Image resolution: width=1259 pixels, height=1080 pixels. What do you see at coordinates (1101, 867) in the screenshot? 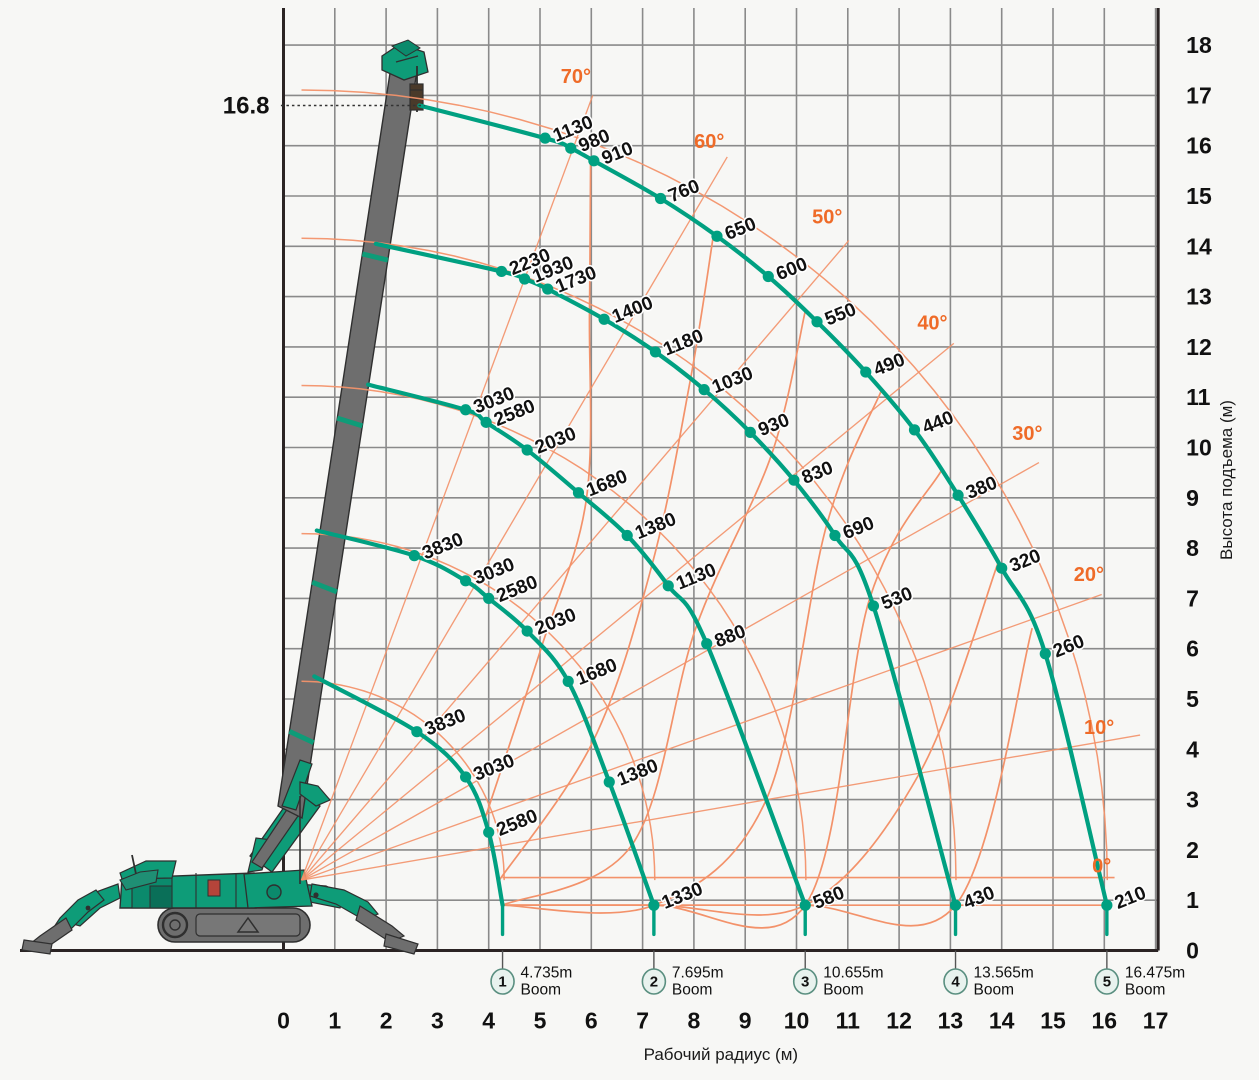
I see `angle-label-0: 0°` at bounding box center [1101, 867].